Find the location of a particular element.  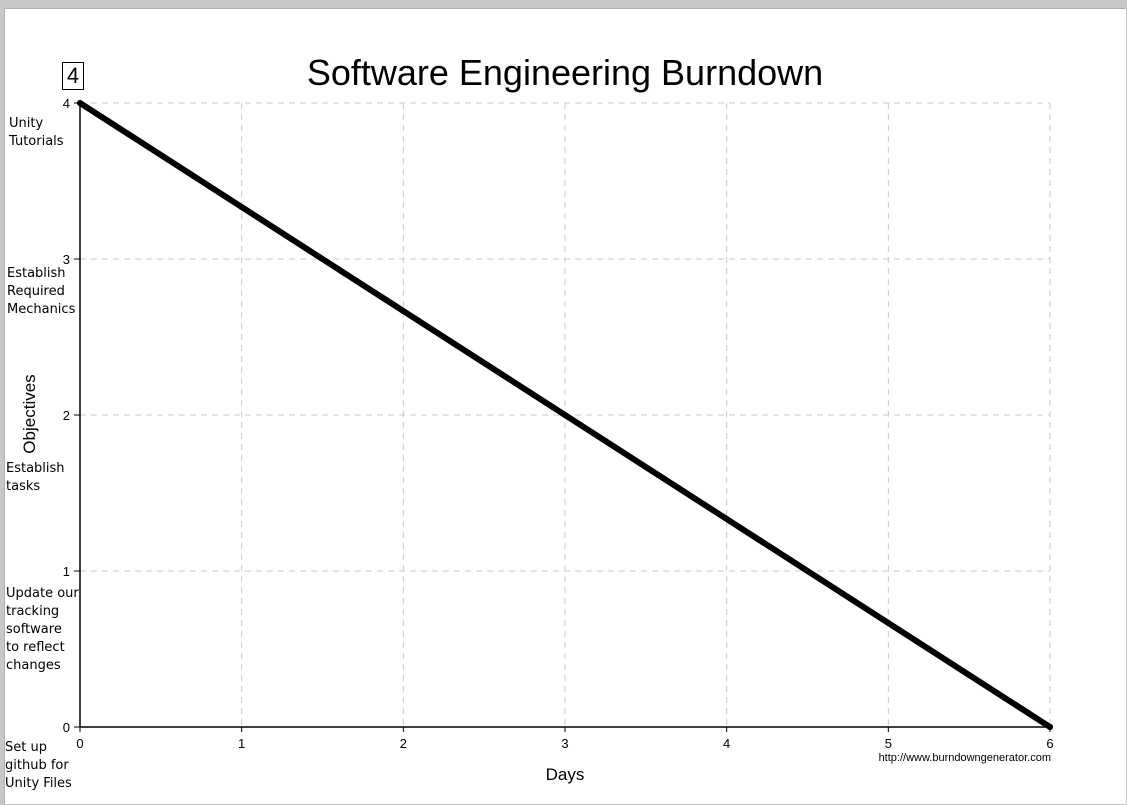

y-tick-label: 3 is located at coordinates (66, 259).